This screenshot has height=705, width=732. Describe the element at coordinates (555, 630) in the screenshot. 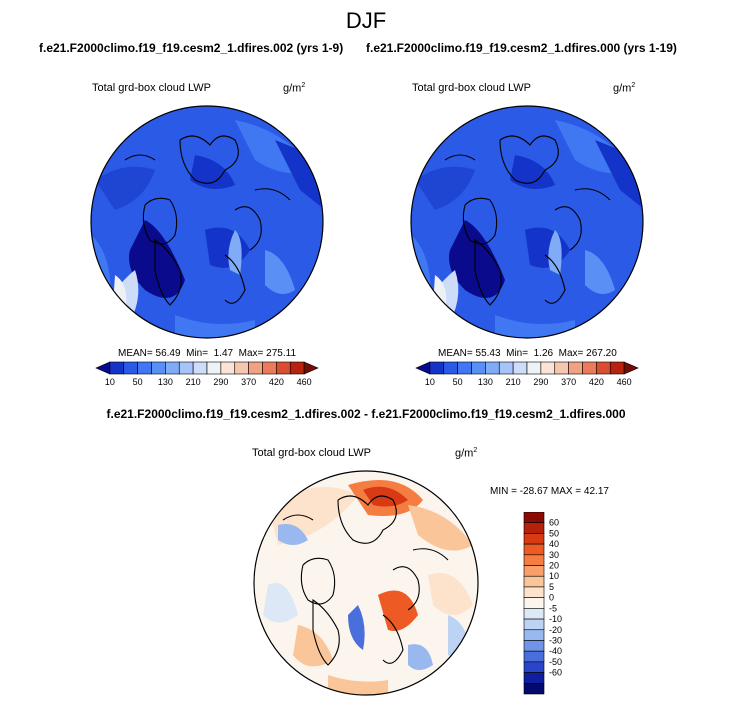

I see `diff-colorbar-tick-label: -20` at that location.